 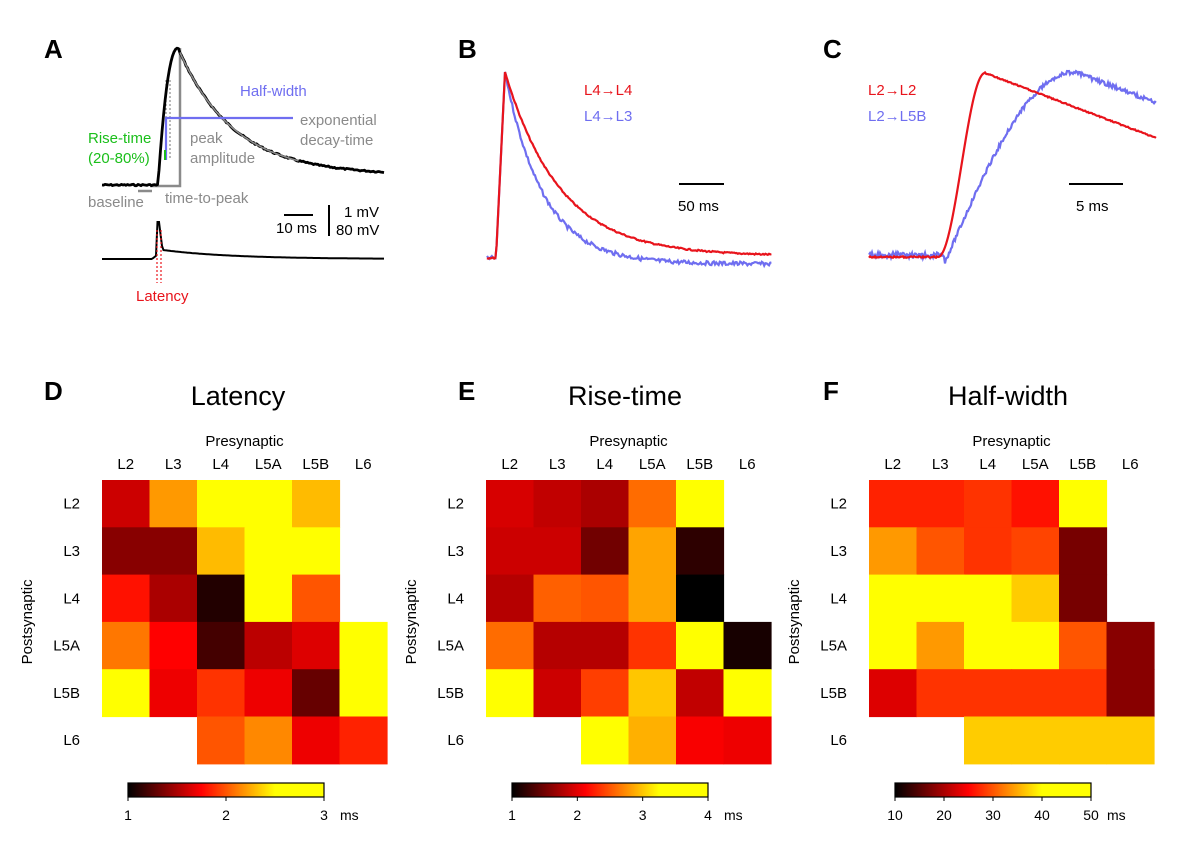 I want to click on voltage-scale-label-1: 1 mV, so click(x=361, y=212).